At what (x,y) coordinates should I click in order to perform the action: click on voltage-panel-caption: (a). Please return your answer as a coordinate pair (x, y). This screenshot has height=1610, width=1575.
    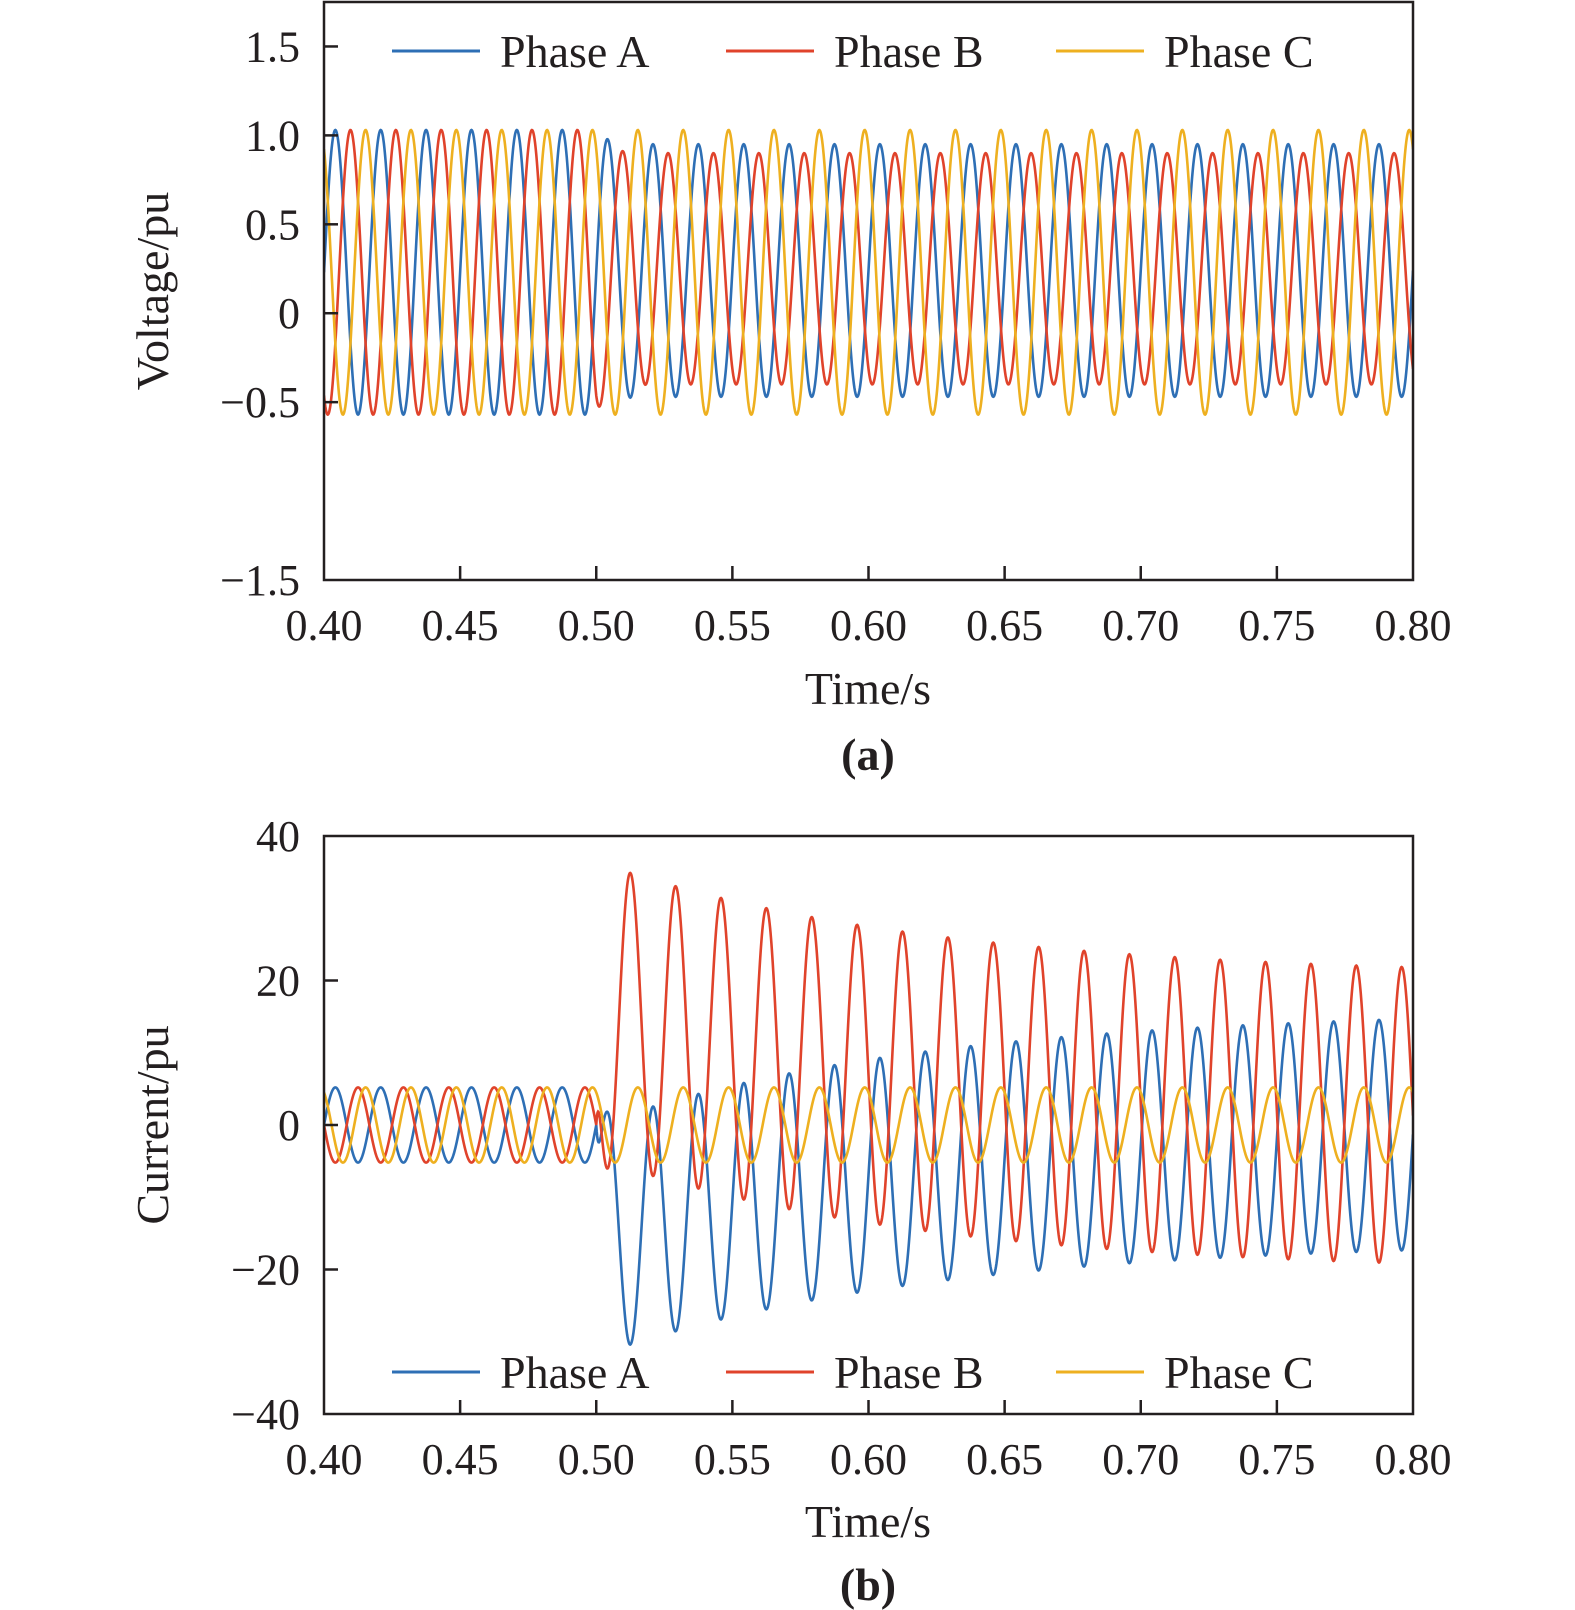
    Looking at the image, I should click on (868, 754).